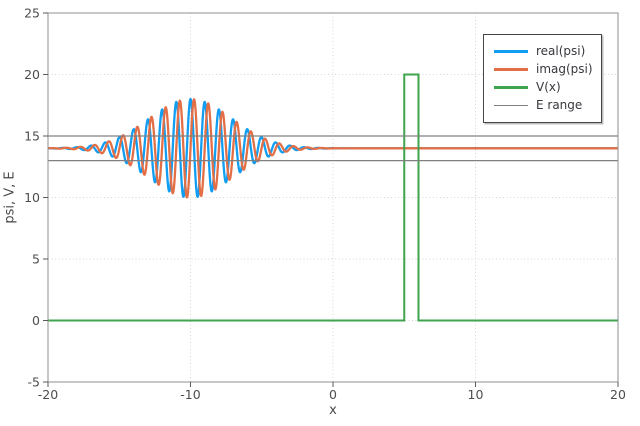  What do you see at coordinates (48, 394) in the screenshot?
I see `x-tick-label: -20` at bounding box center [48, 394].